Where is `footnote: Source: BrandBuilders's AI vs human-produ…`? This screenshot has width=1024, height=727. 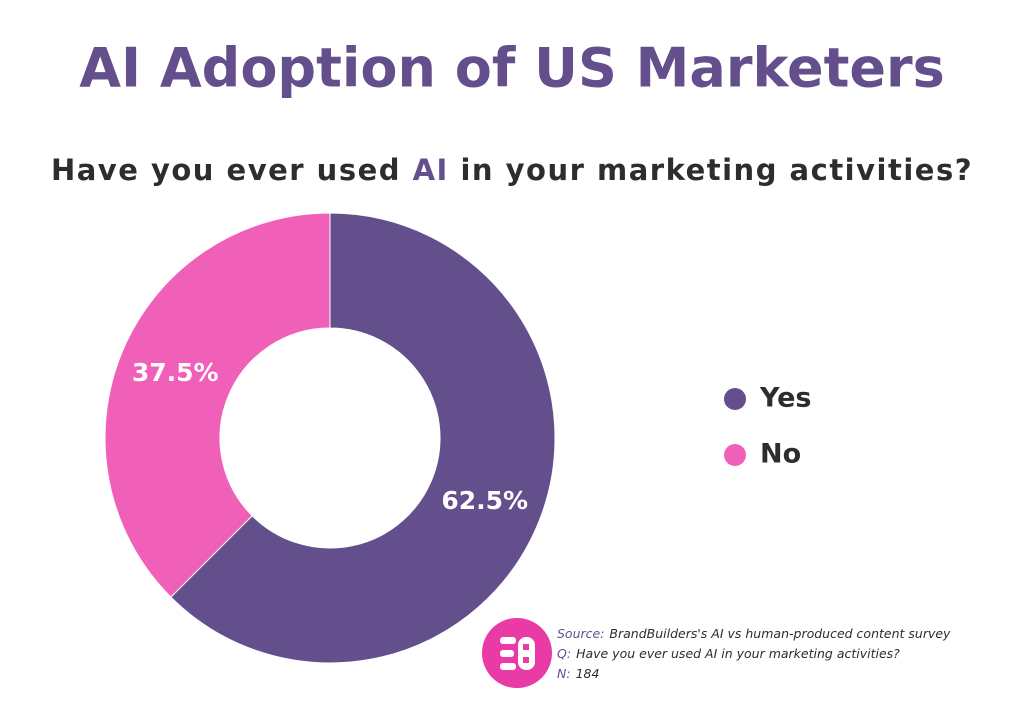
footnote: Source: BrandBuilders's AI vs human-produ… is located at coordinates (754, 633).